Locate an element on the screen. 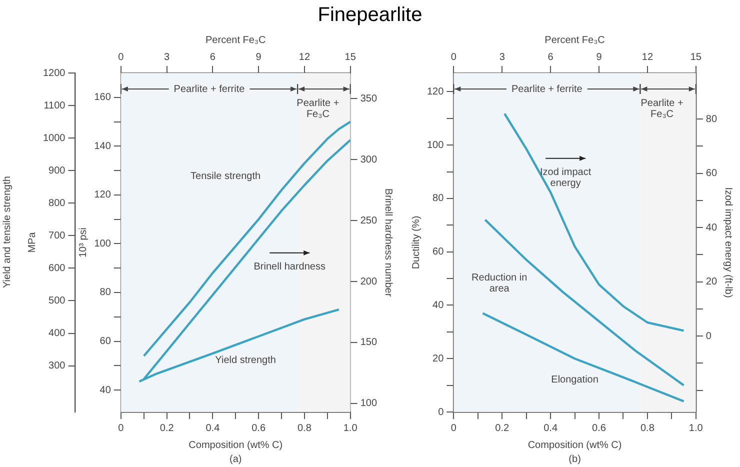 Image resolution: width=740 pixels, height=467 pixels. text: (b) is located at coordinates (574, 459).